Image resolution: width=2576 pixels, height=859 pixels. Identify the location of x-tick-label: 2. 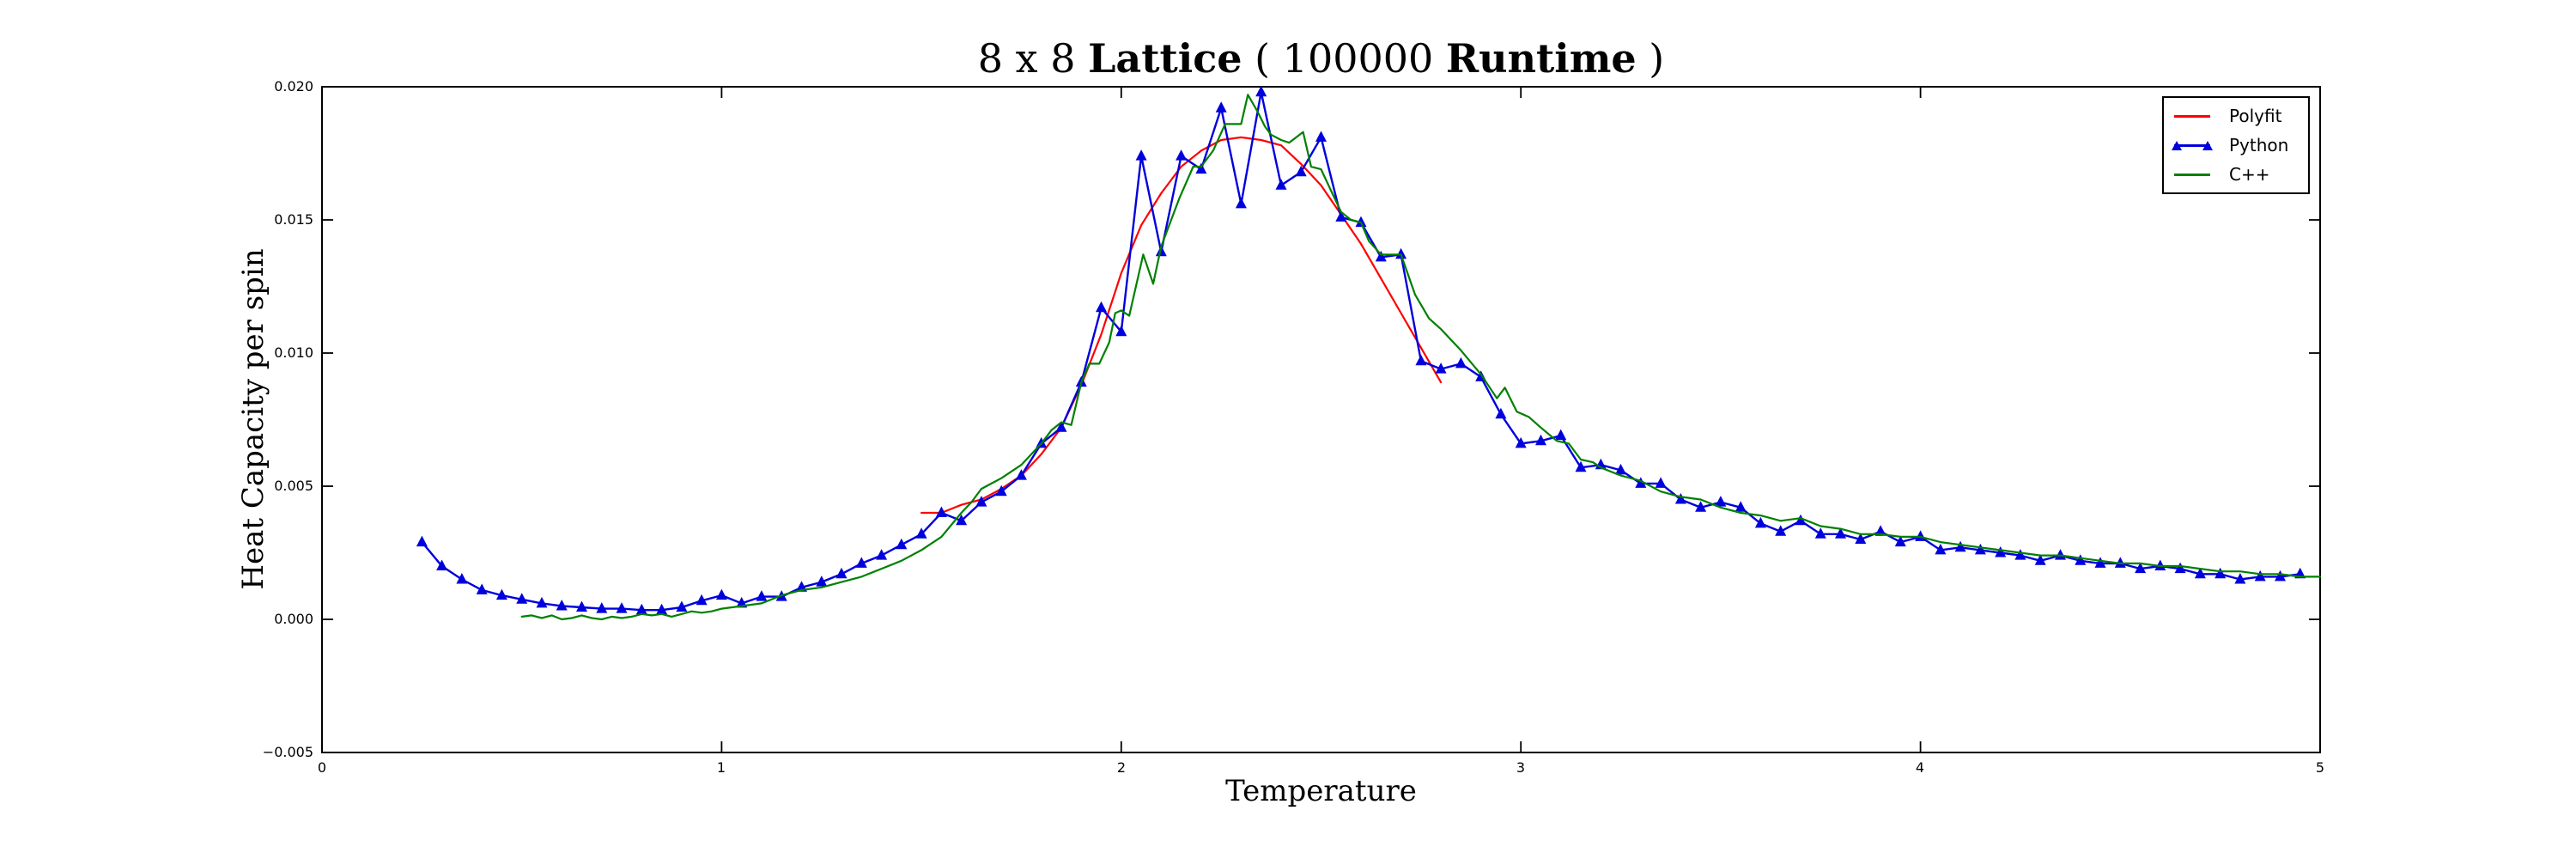
(1122, 768).